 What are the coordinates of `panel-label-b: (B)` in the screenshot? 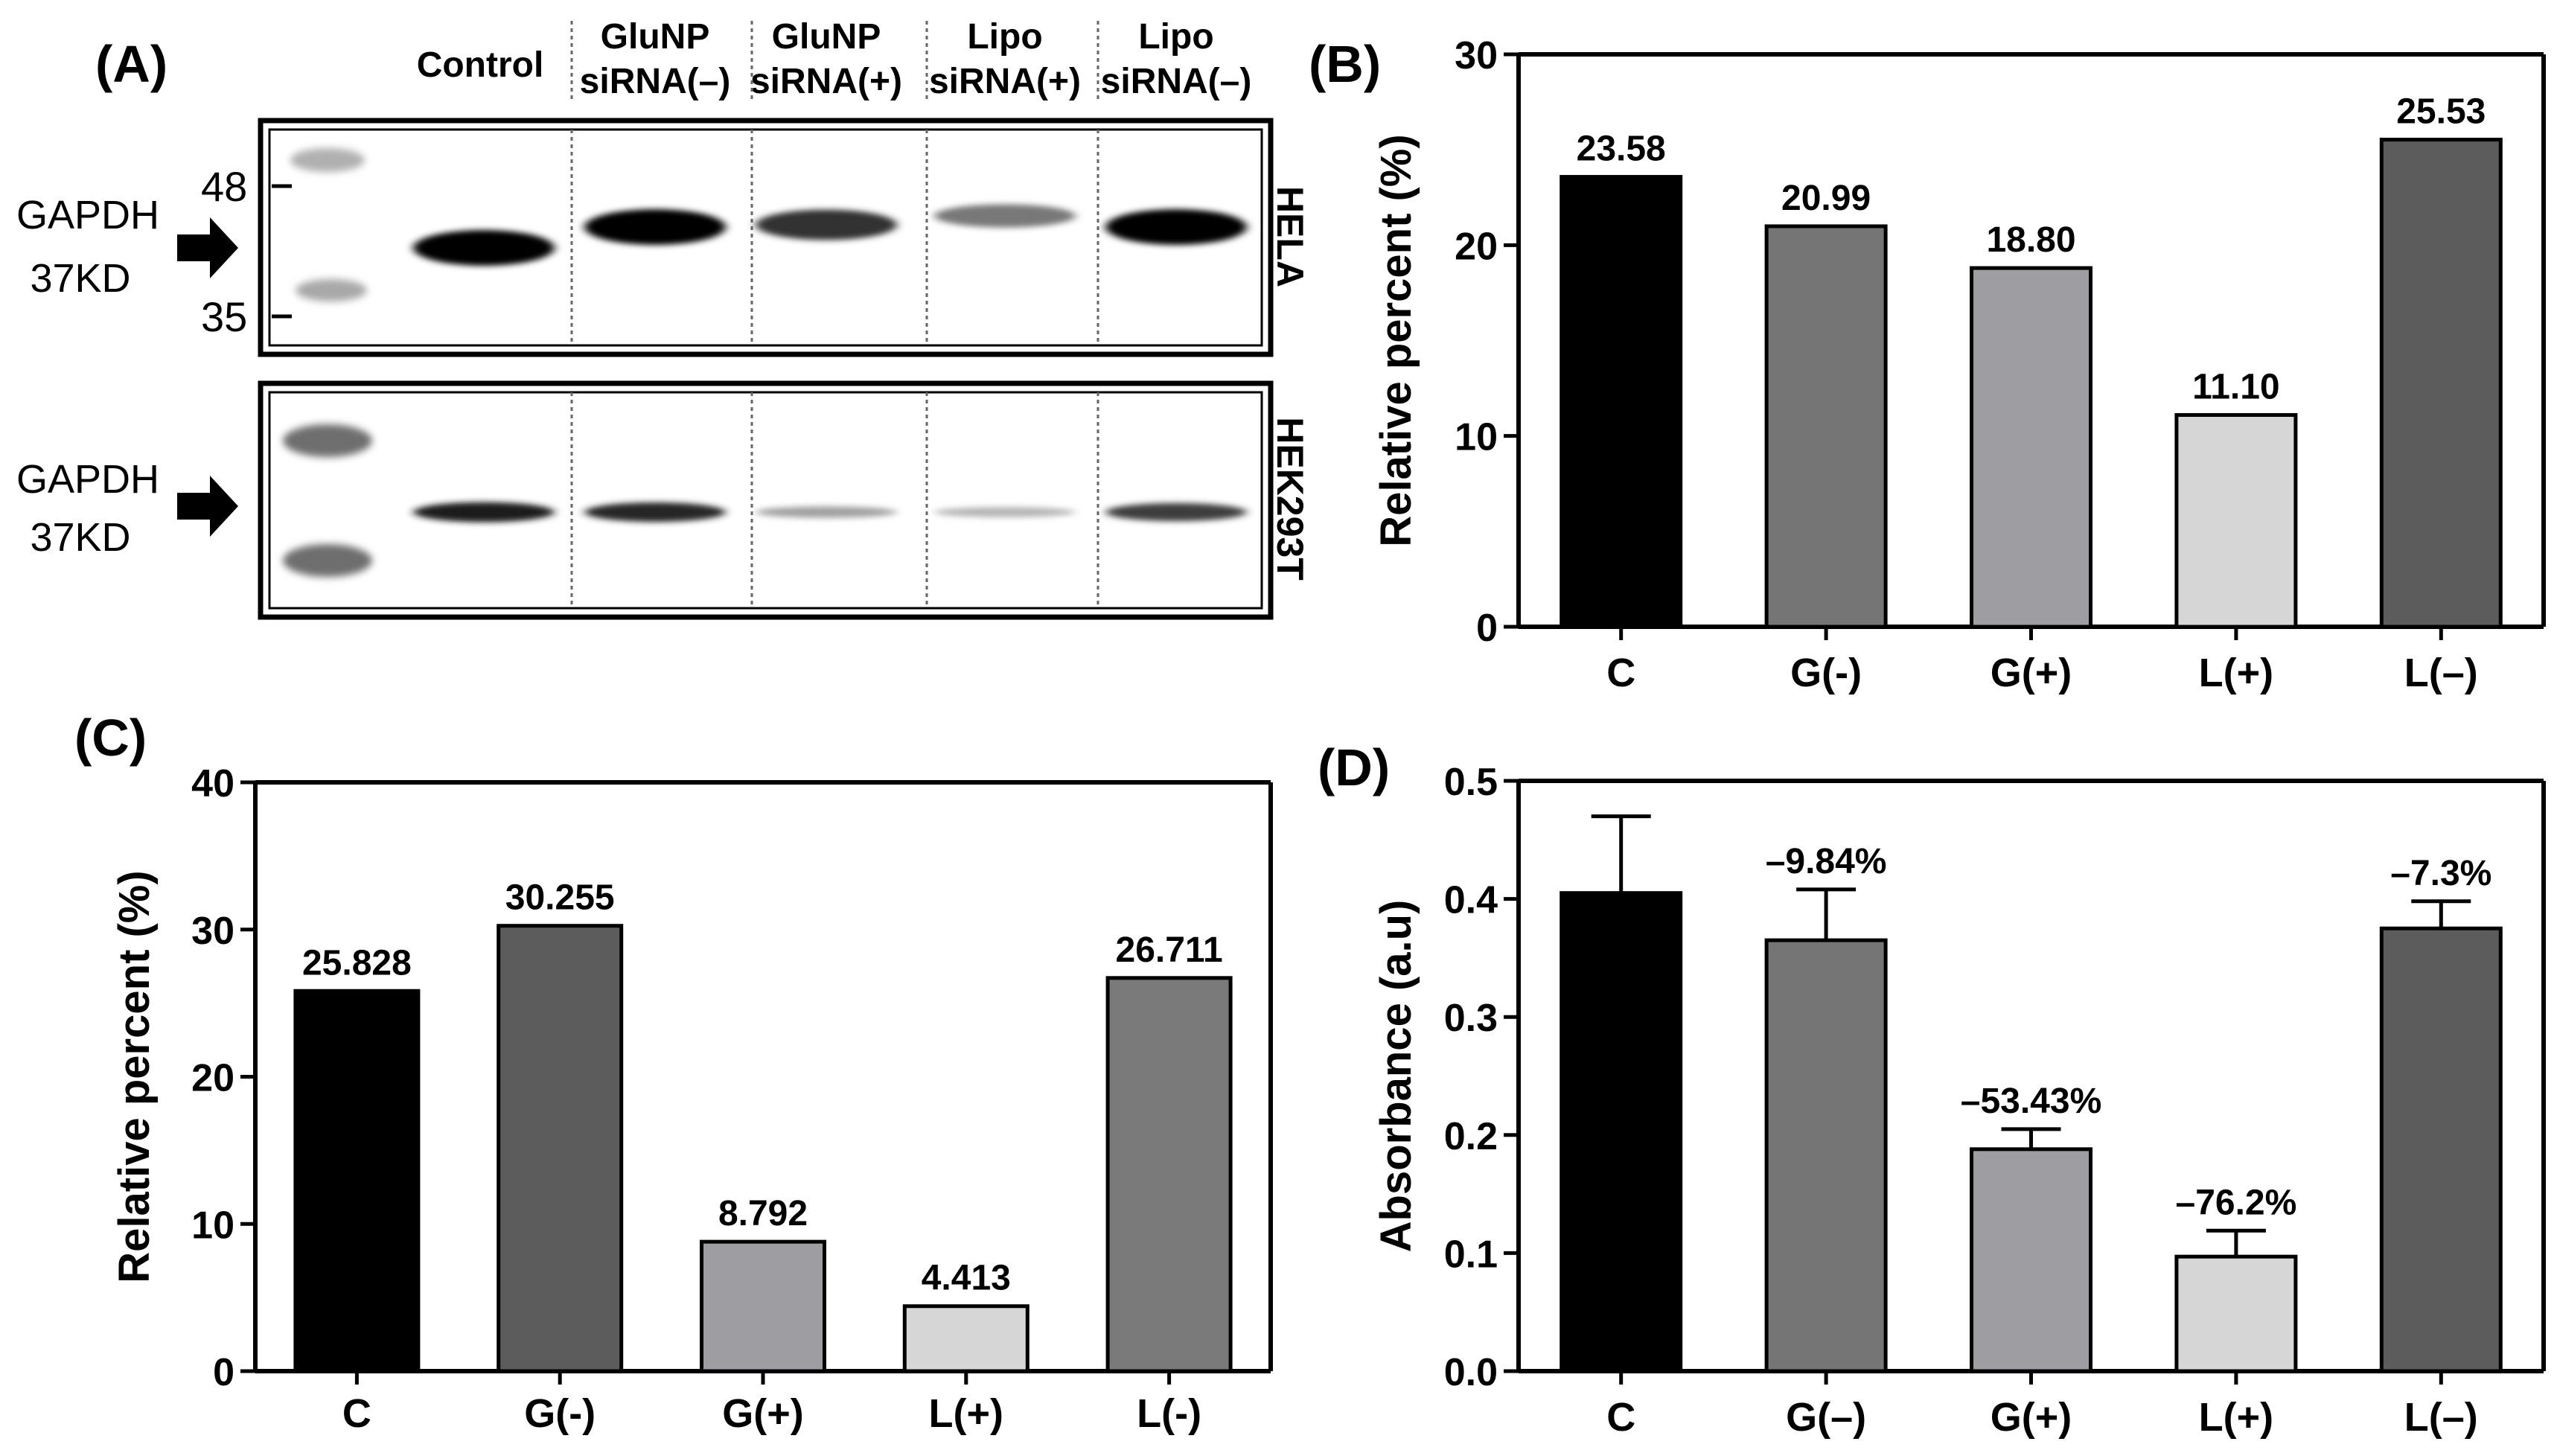 It's located at (1345, 64).